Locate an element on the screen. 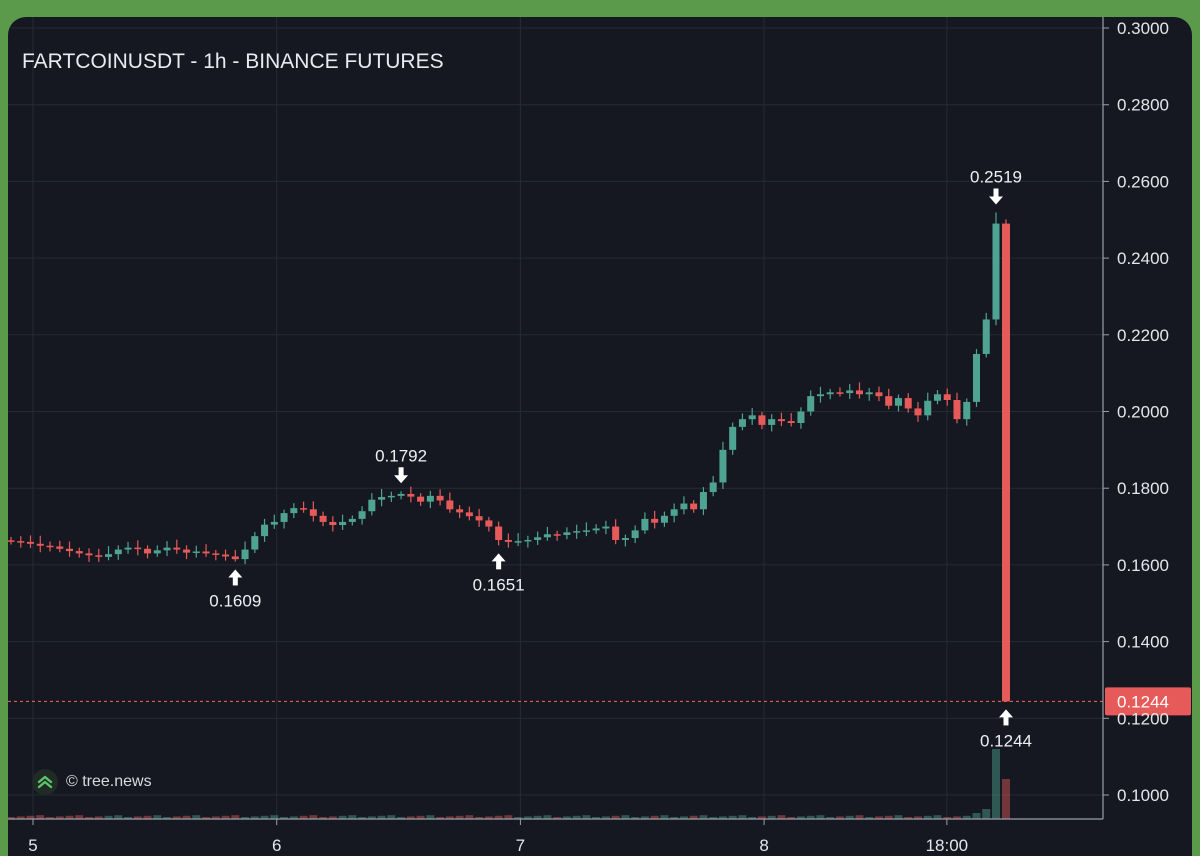  price-annotation: 0.1792 is located at coordinates (401, 465).